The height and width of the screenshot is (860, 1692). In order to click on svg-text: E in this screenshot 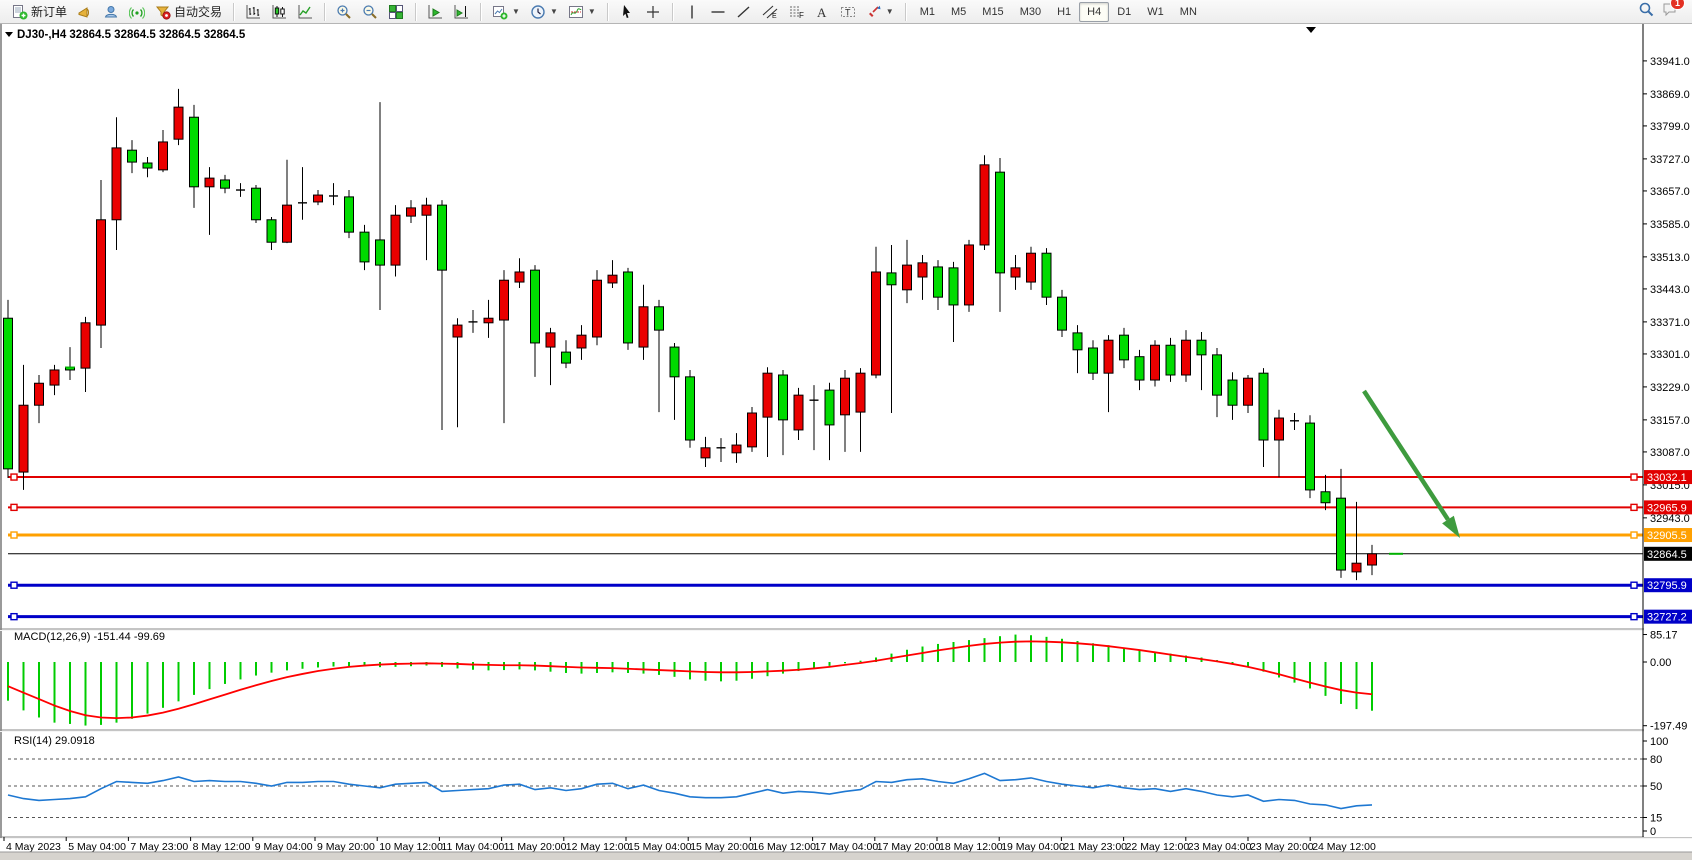, I will do `click(774, 16)`.